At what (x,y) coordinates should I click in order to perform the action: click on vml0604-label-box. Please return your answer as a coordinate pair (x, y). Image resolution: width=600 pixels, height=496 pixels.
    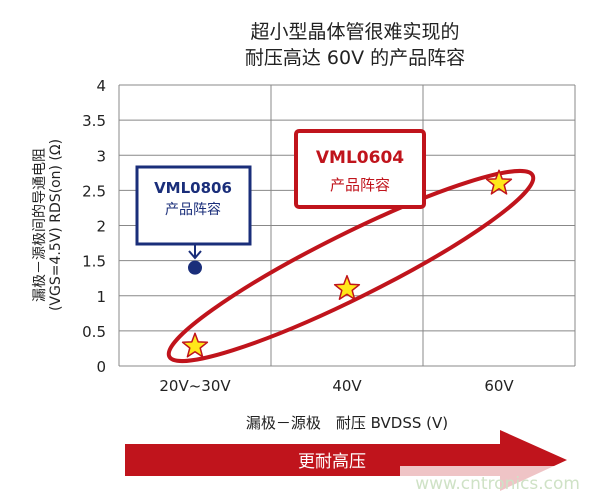
    Looking at the image, I should click on (360, 169).